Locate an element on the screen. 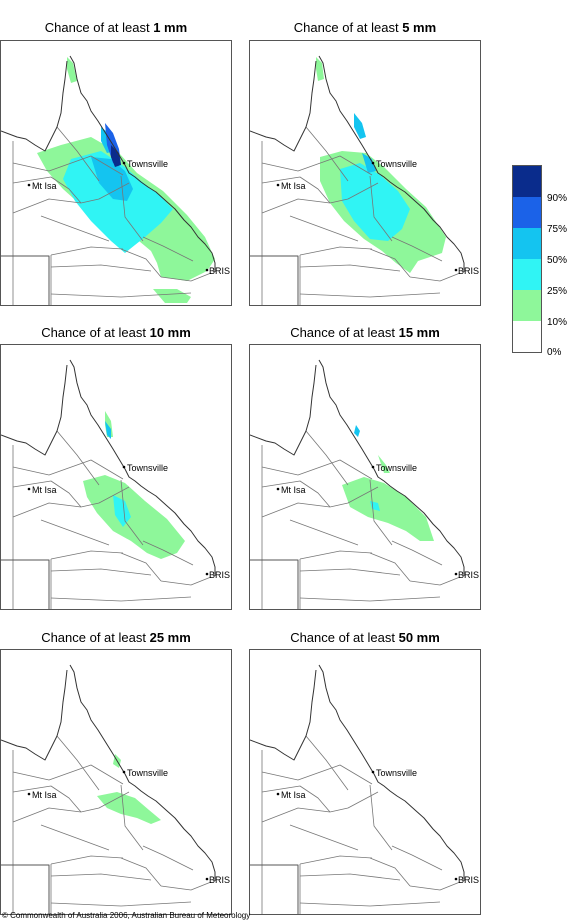 The image size is (570, 923). probability-region-p25 is located at coordinates (375, 202).